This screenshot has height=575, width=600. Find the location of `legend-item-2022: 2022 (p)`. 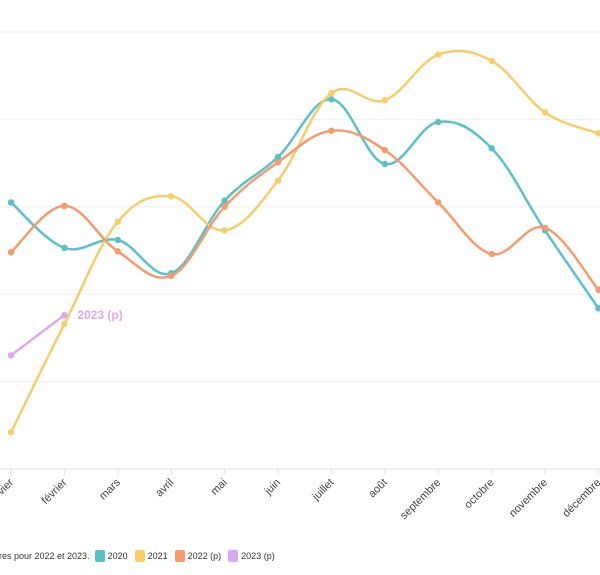

legend-item-2022: 2022 (p) is located at coordinates (198, 556).